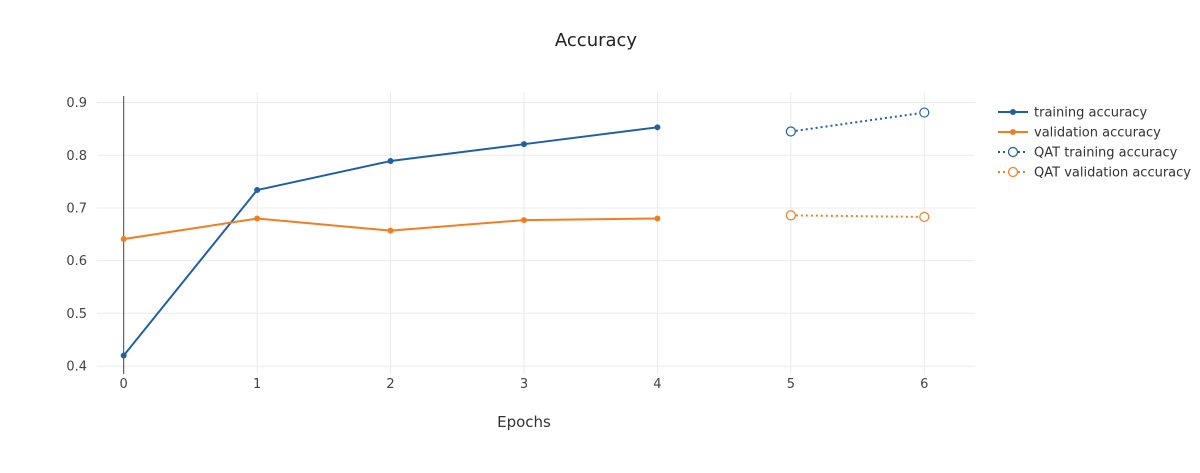  Describe the element at coordinates (76, 261) in the screenshot. I see `y-tick-label: 0.6` at that location.